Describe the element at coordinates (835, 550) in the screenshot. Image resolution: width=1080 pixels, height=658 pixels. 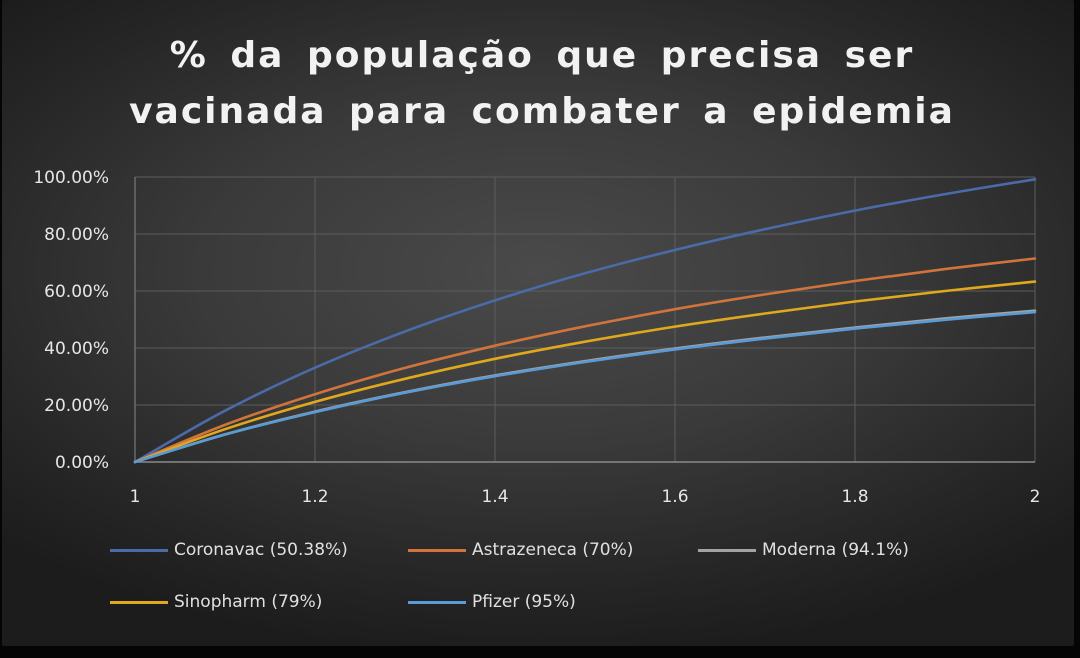
I see `legend-label: Moderna (94.1%)` at that location.